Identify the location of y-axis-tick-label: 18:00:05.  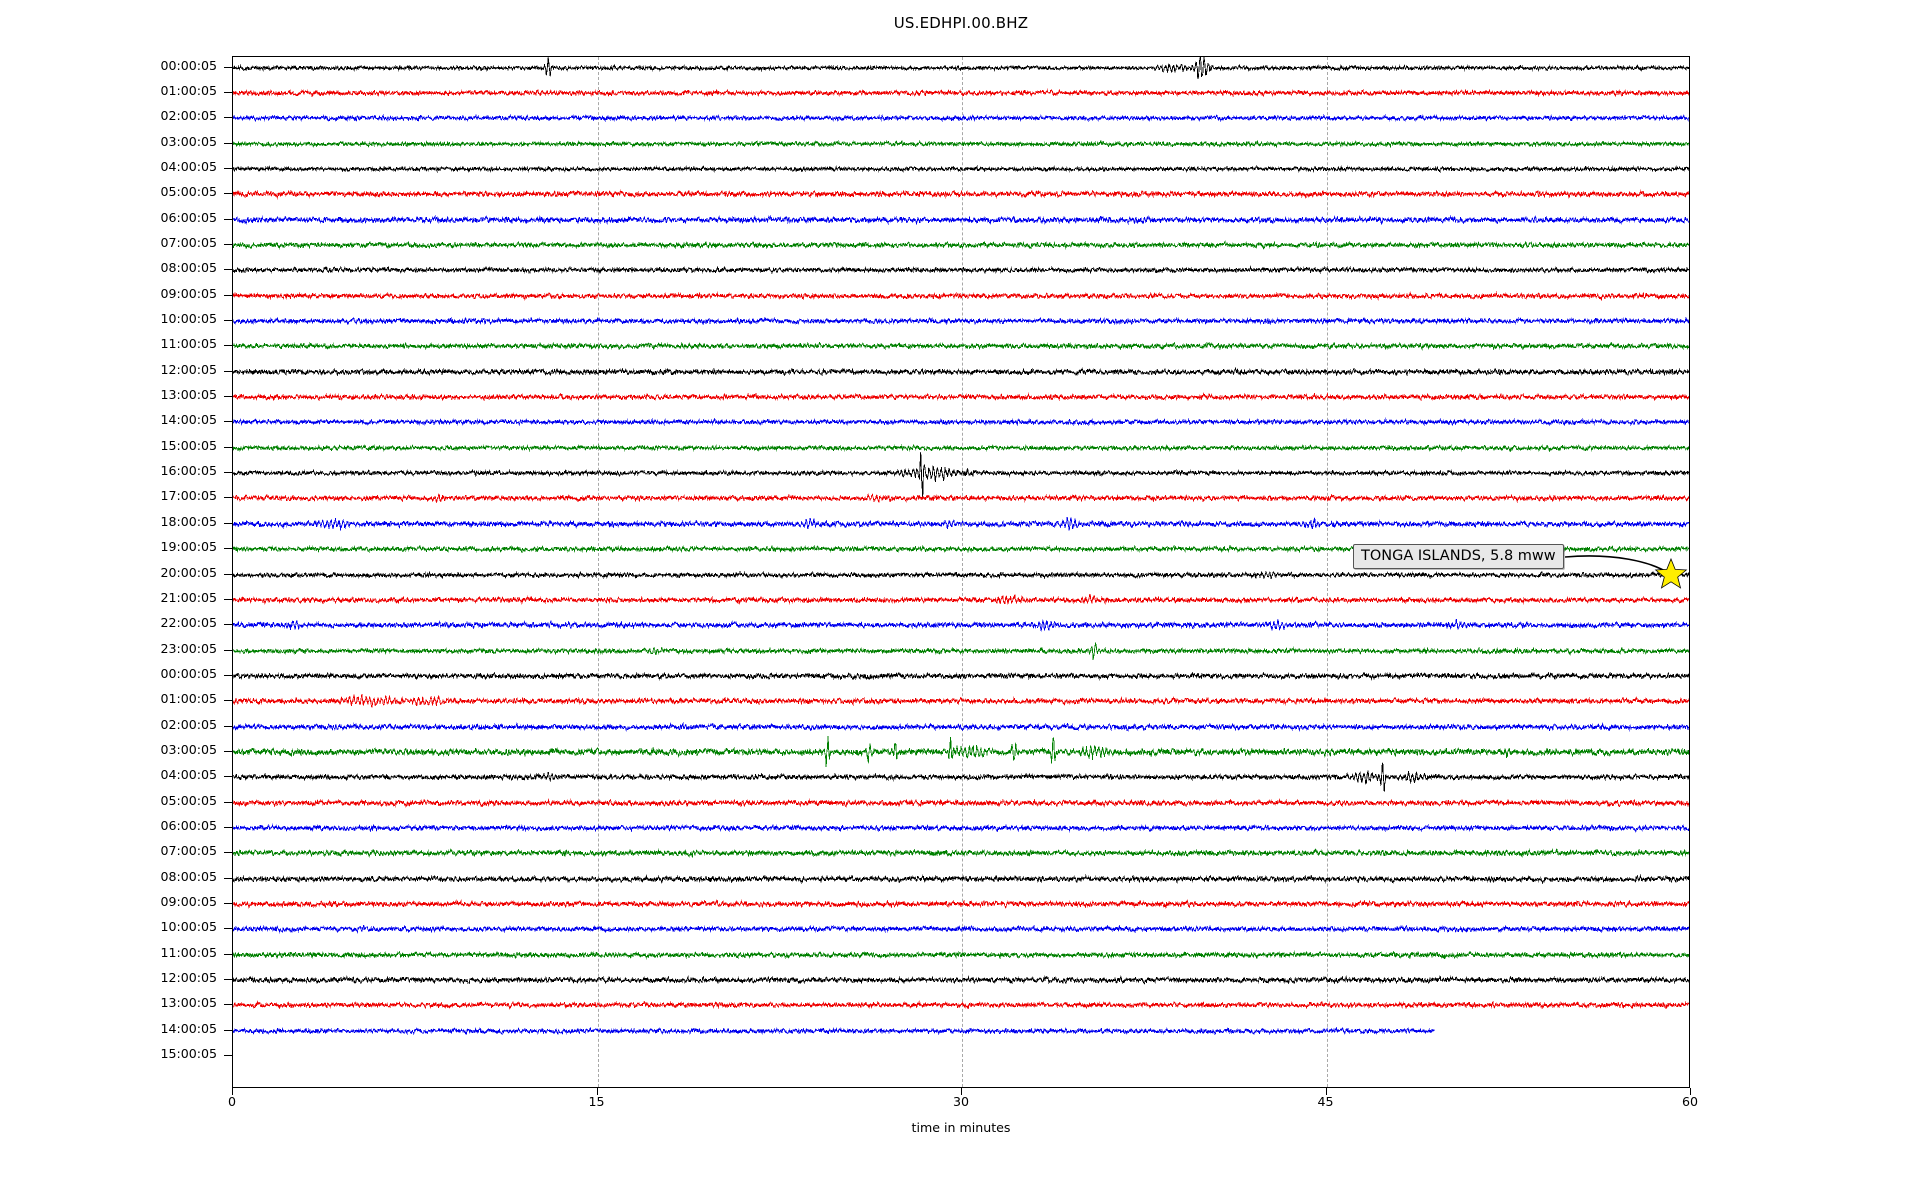
(116, 522).